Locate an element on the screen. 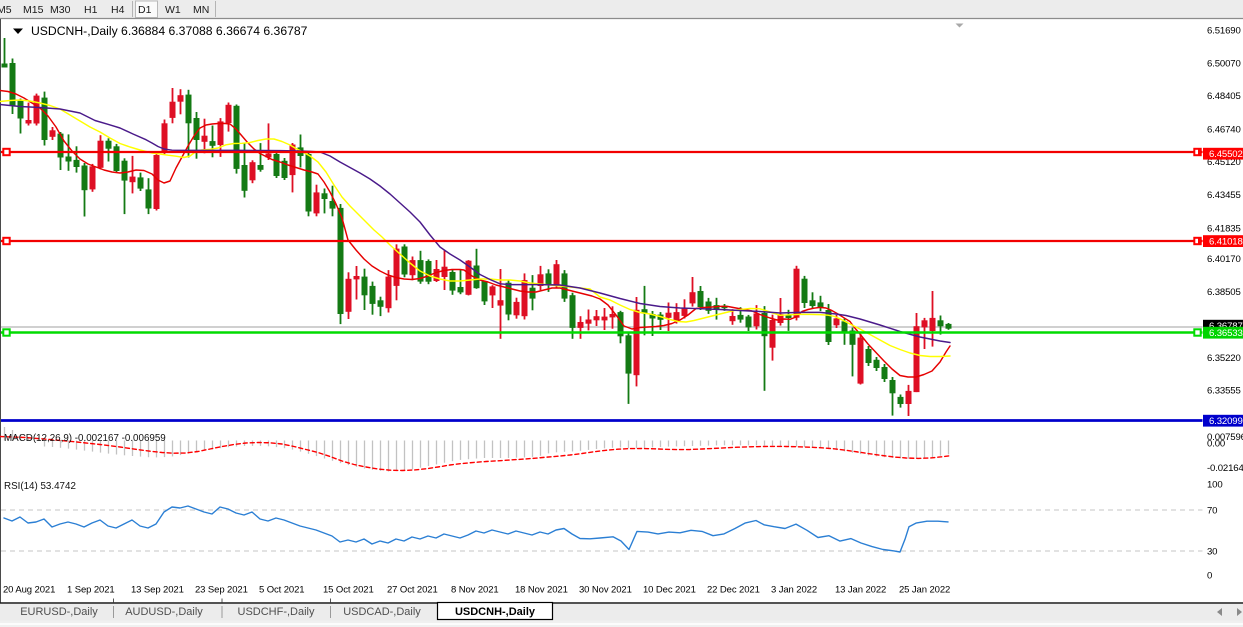  svg-text: 23 Sep 2021 is located at coordinates (221, 590).